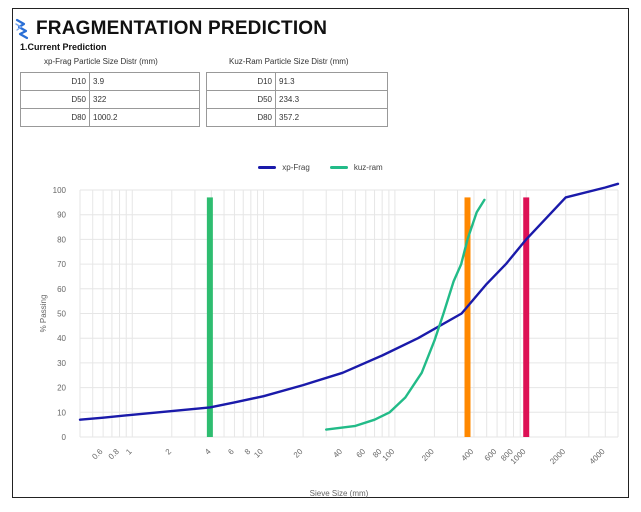  Describe the element at coordinates (368, 167) in the screenshot. I see `legend-label: kuz-ram` at that location.